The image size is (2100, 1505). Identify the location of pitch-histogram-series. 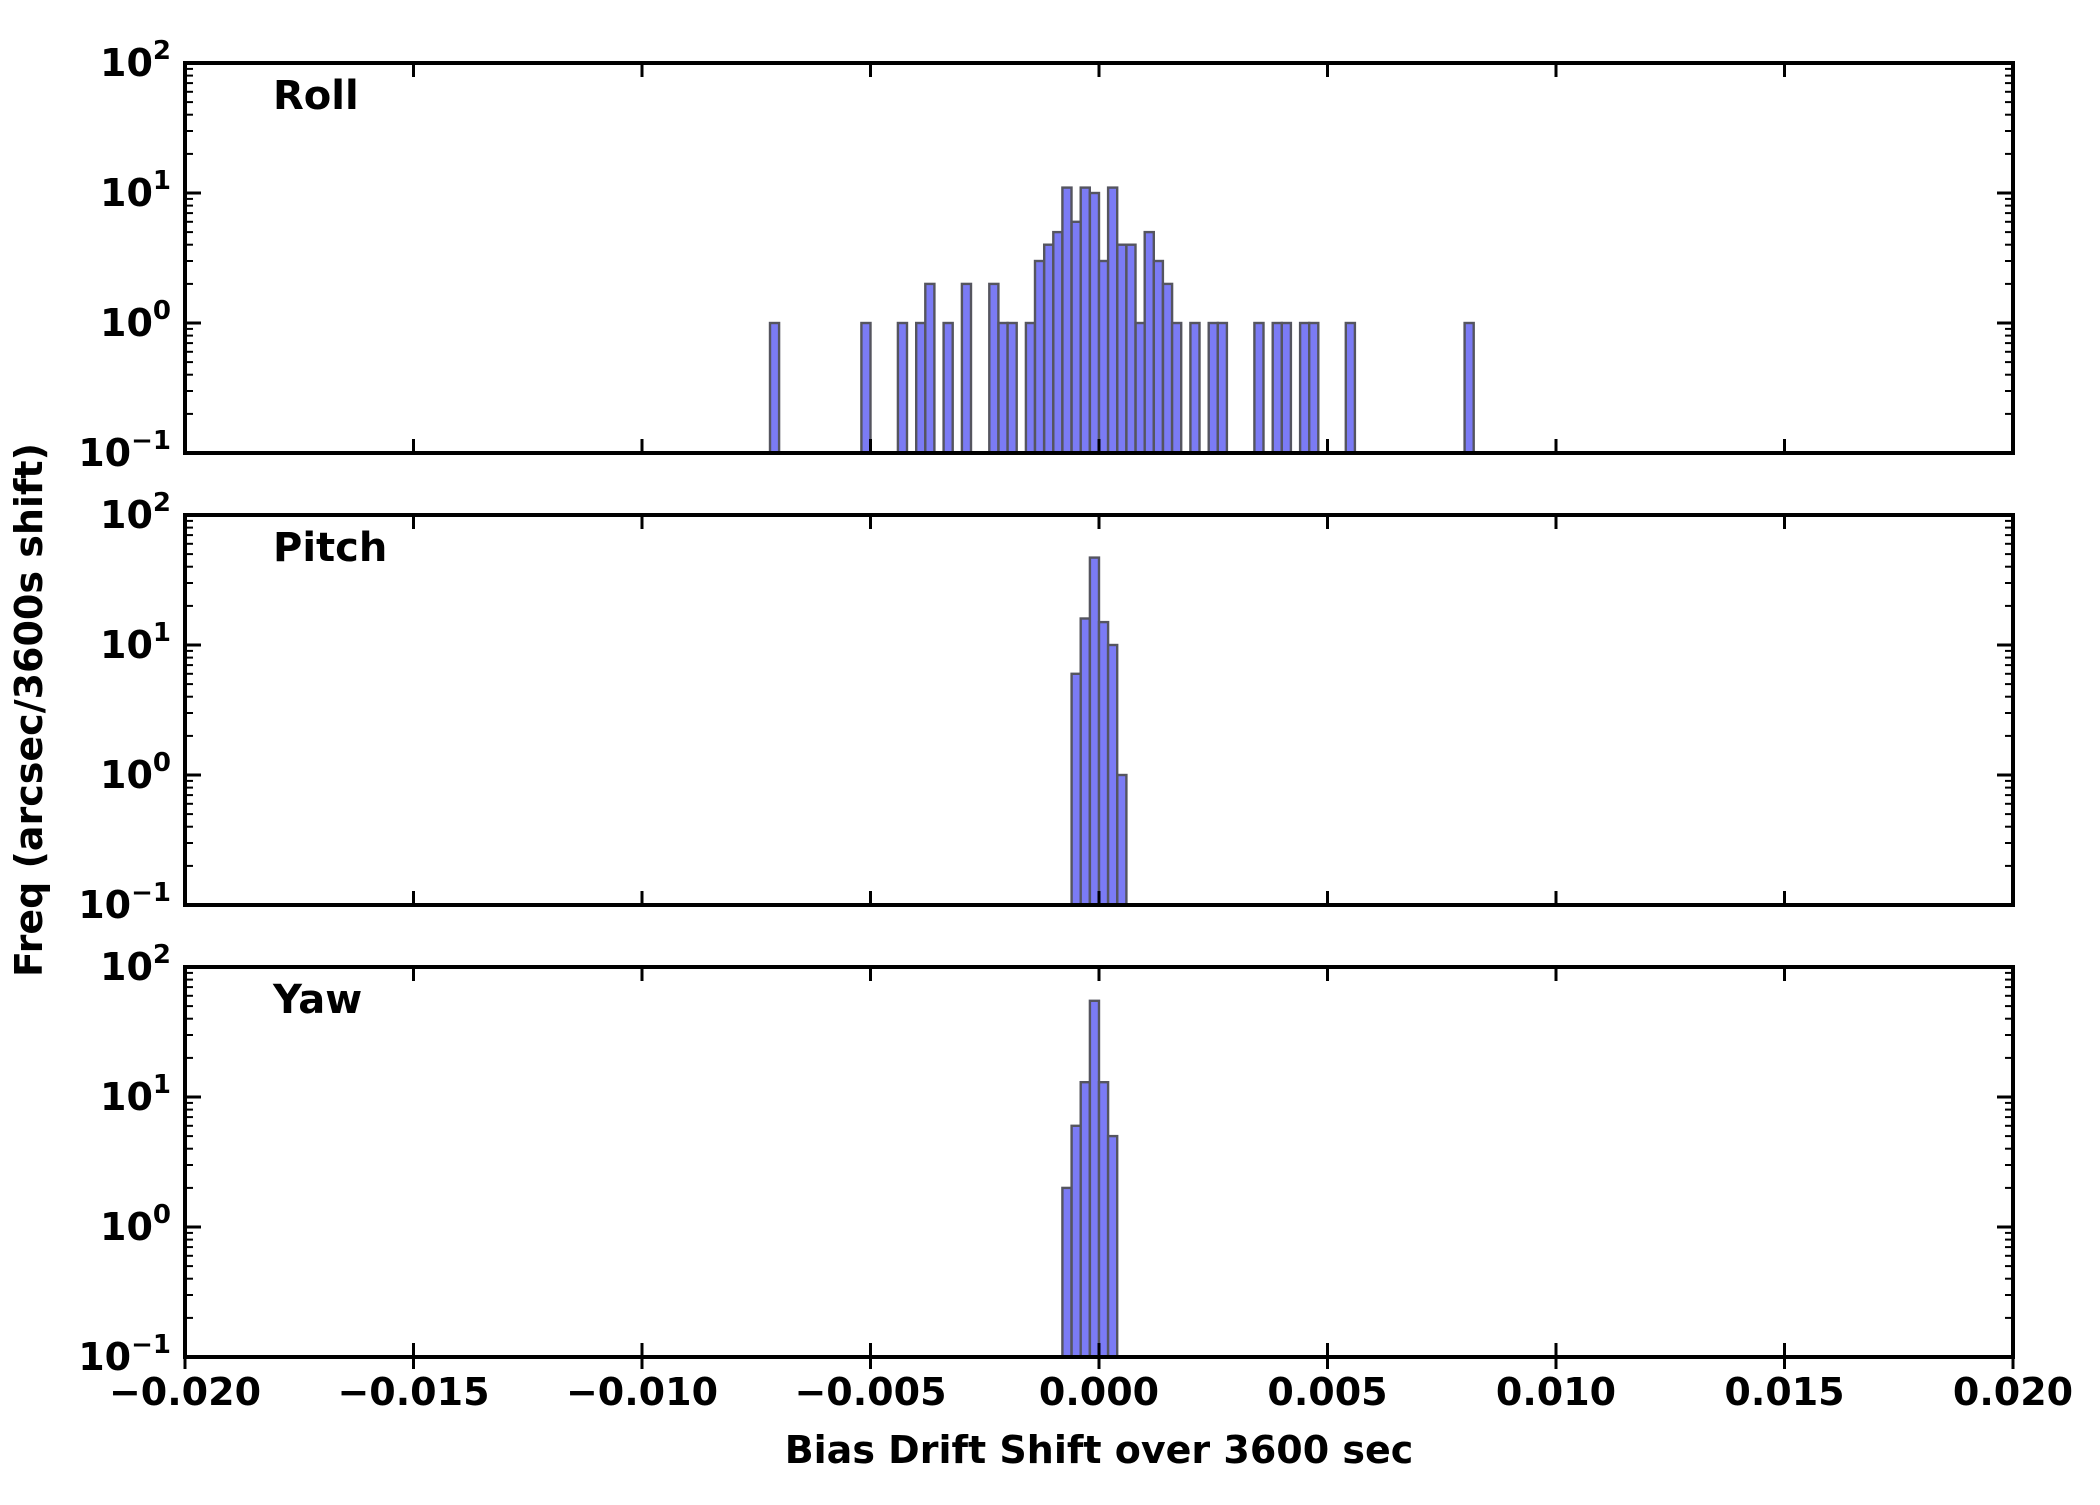
(1099, 731).